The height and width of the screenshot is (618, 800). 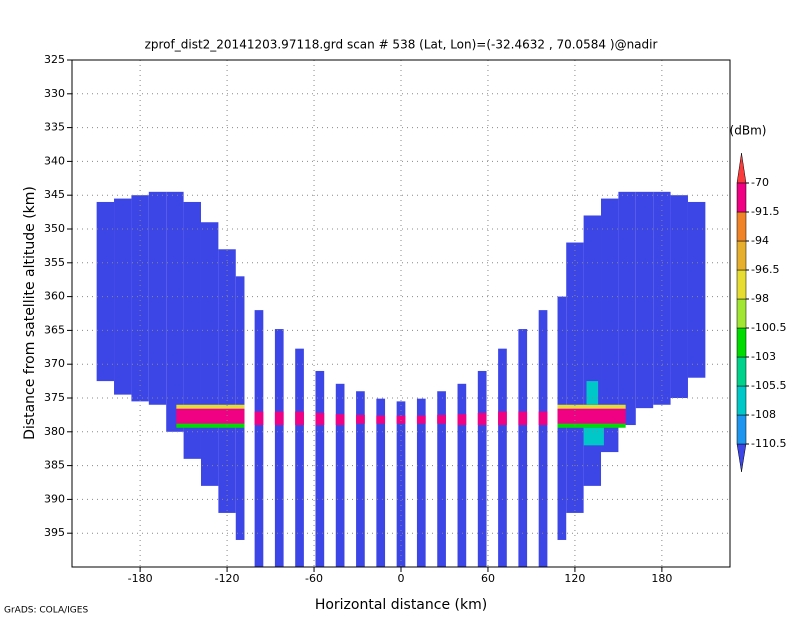 I want to click on x-tick-label: -180, so click(x=140, y=578).